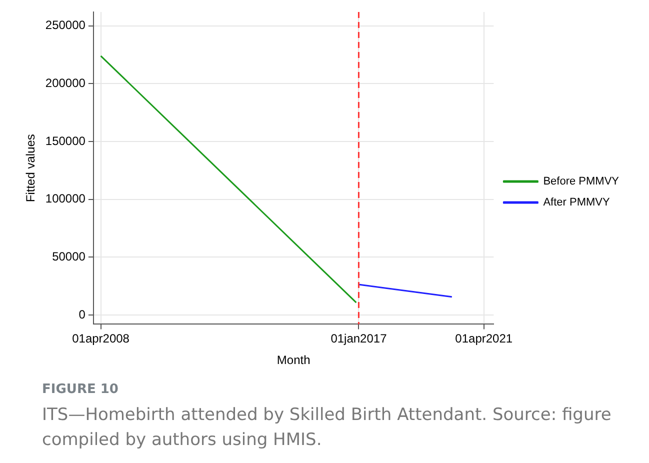 The image size is (649, 463). Describe the element at coordinates (101, 339) in the screenshot. I see `x-tick-label: 01apr2008` at that location.